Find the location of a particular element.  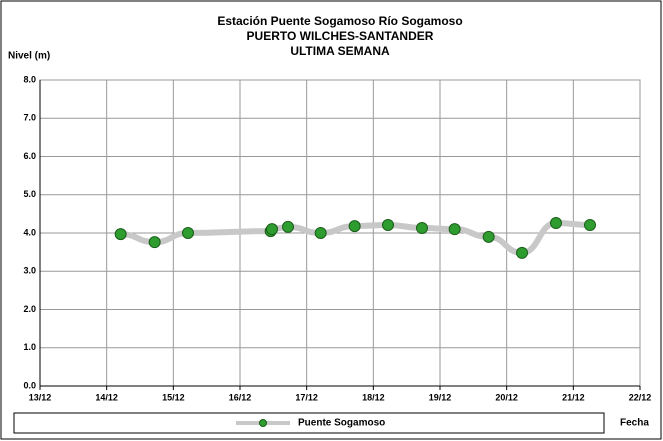

x-tick-label: 18/12 is located at coordinates (373, 397).